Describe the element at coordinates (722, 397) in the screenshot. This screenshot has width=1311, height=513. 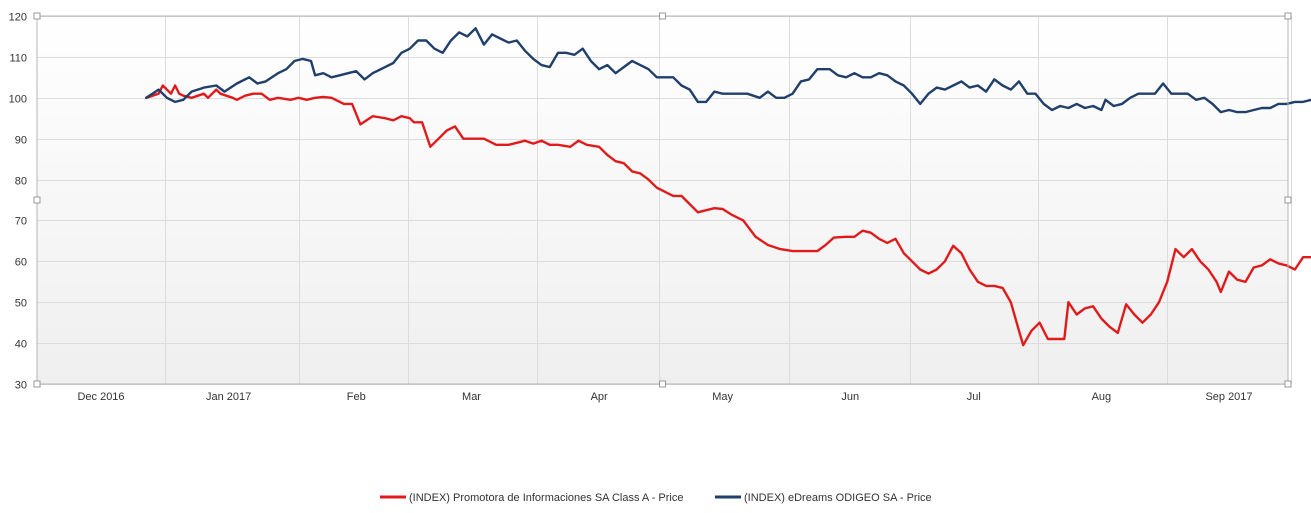
I see `x-tick-label: May` at that location.